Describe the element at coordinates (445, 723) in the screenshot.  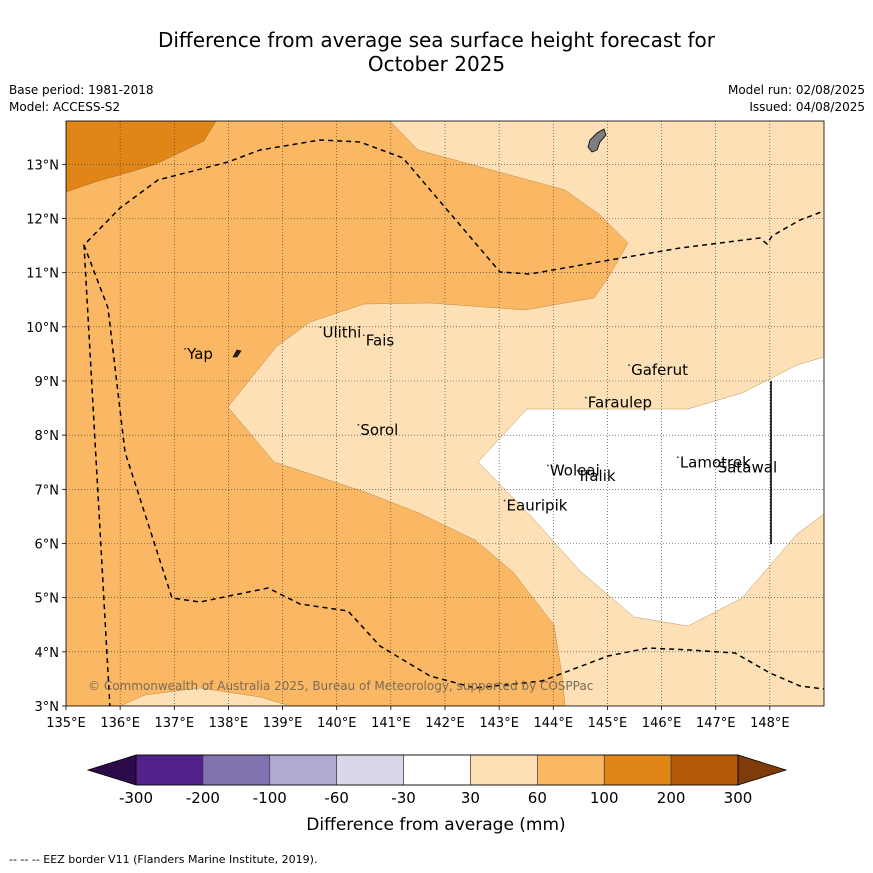
I see `lon-tick-label: 142°E` at that location.